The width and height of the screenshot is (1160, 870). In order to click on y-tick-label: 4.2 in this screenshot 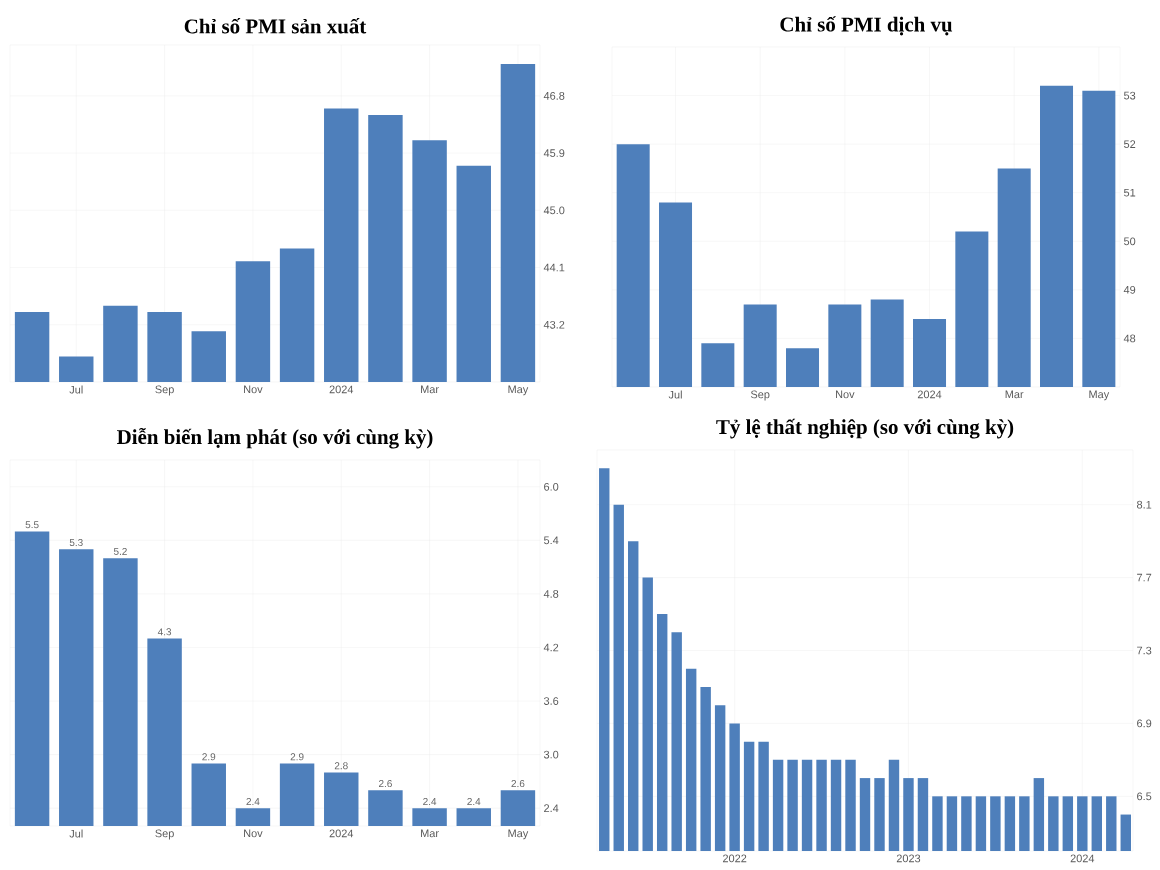, I will do `click(551, 647)`.